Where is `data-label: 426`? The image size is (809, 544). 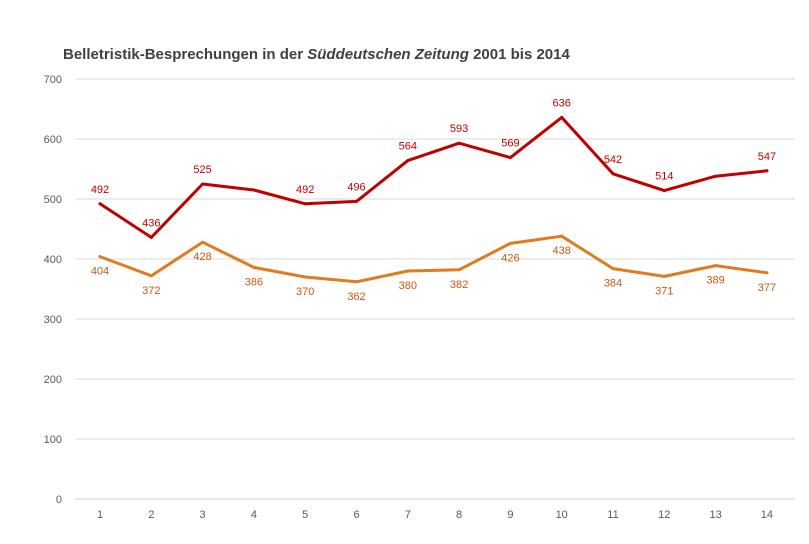 data-label: 426 is located at coordinates (510, 258).